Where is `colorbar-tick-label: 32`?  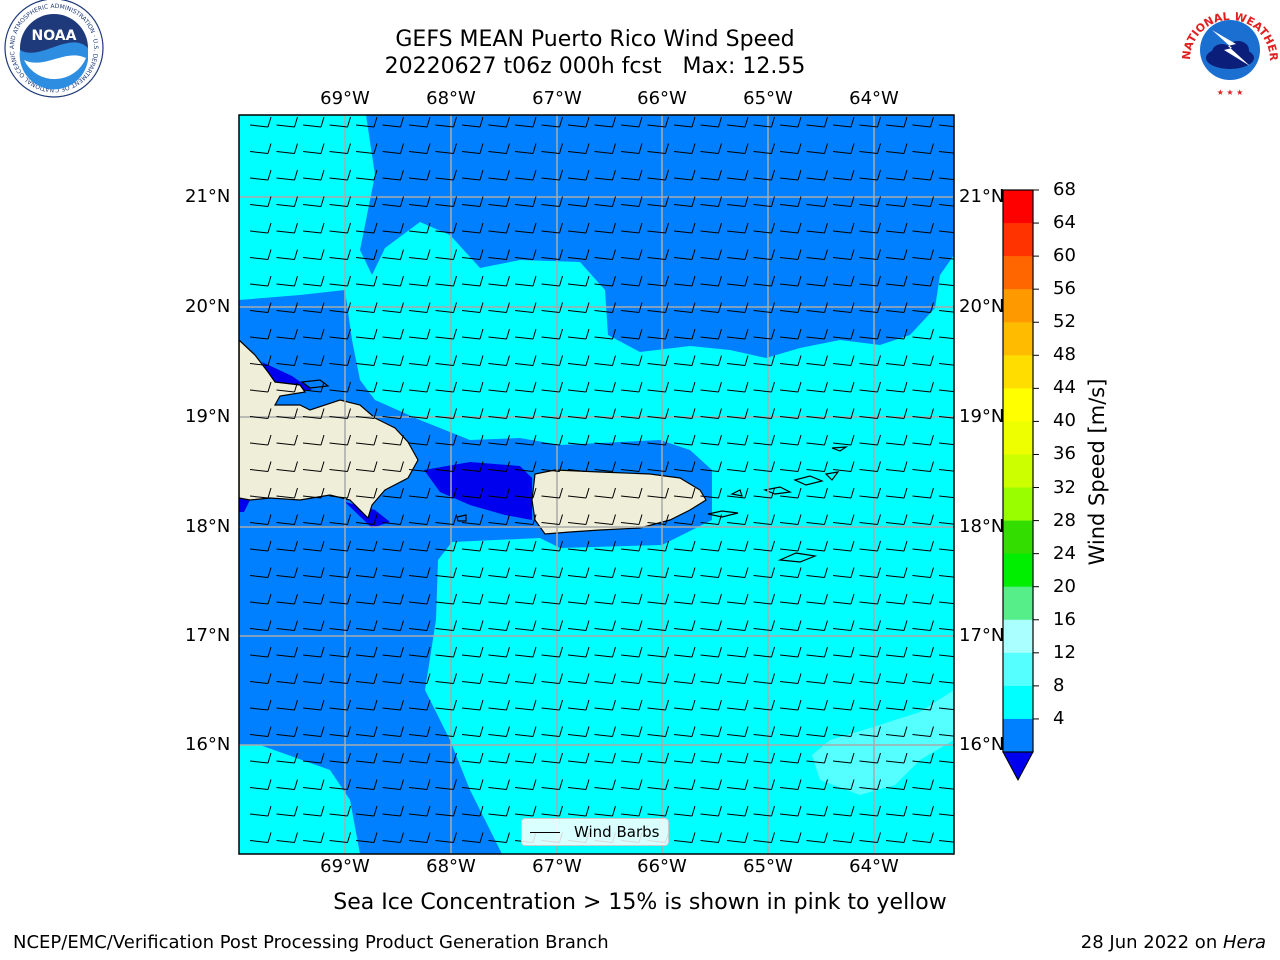
colorbar-tick-label: 32 is located at coordinates (1064, 487).